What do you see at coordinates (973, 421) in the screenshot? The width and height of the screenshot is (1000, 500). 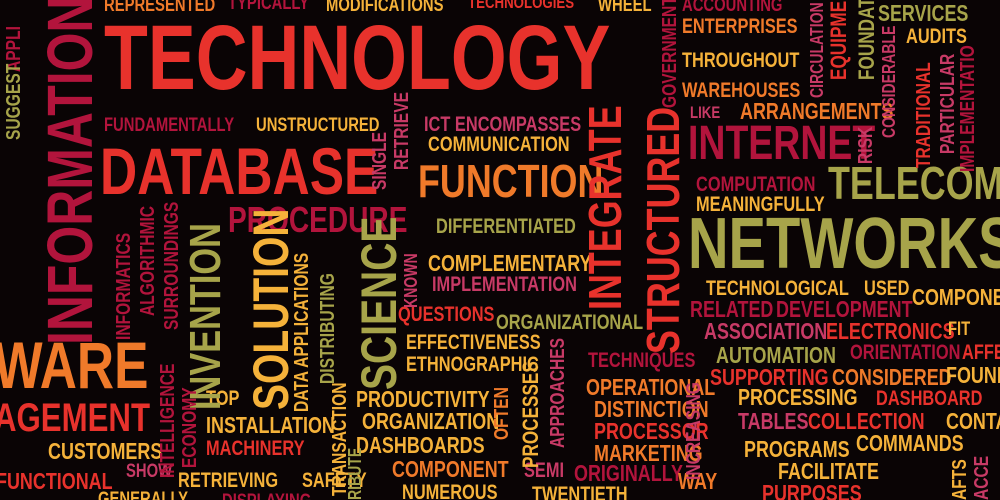 I see `word-containi: CONTAINI` at bounding box center [973, 421].